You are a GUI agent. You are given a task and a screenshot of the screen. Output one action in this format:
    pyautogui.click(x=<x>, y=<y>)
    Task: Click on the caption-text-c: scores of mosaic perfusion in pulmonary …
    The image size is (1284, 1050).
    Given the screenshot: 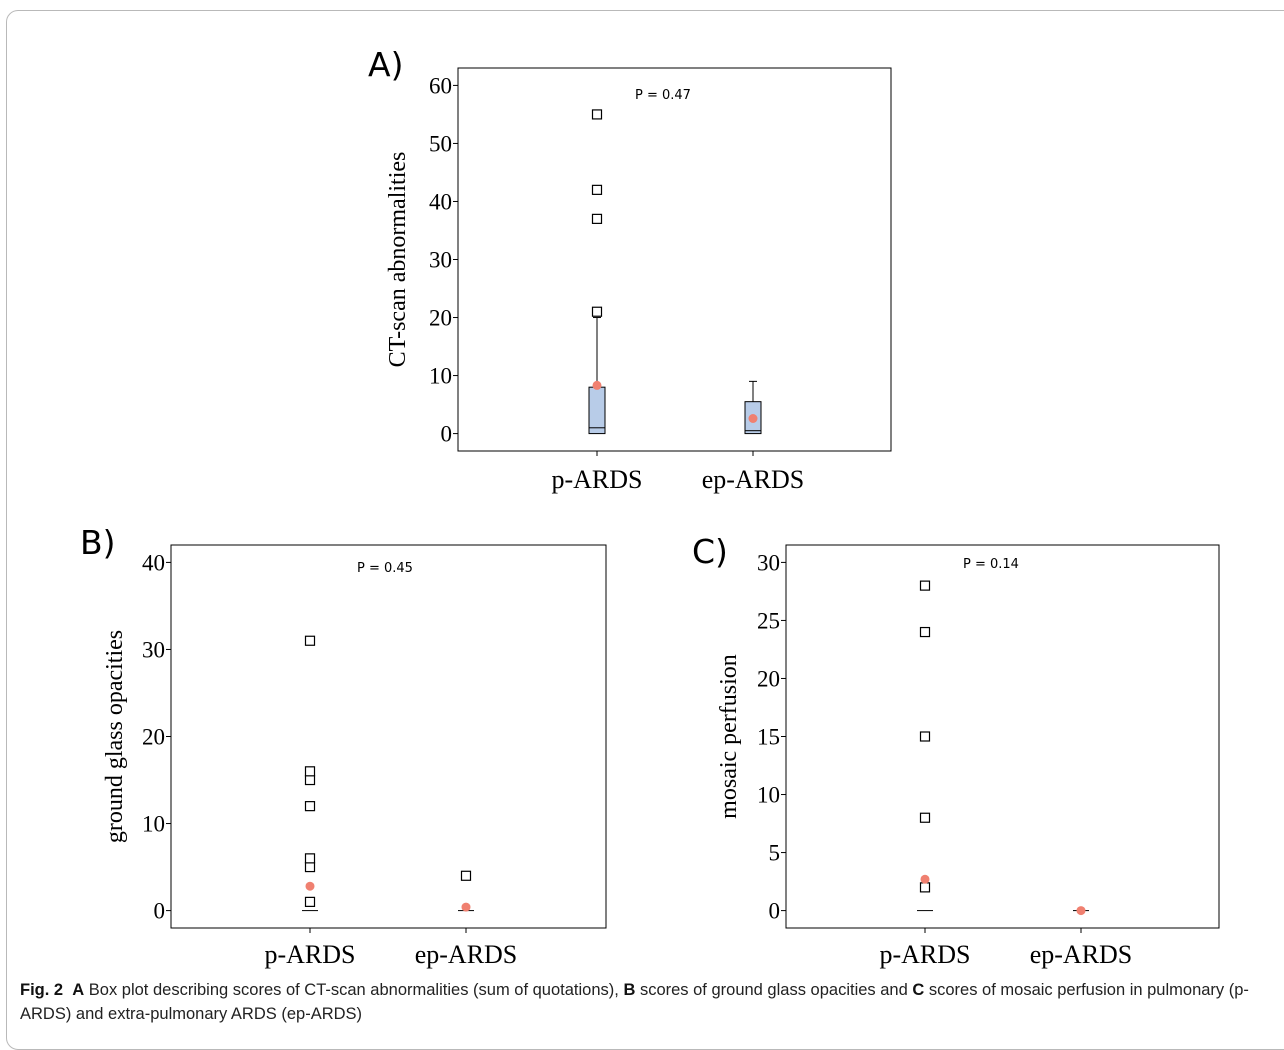 What is the action you would take?
    pyautogui.click(x=634, y=1002)
    